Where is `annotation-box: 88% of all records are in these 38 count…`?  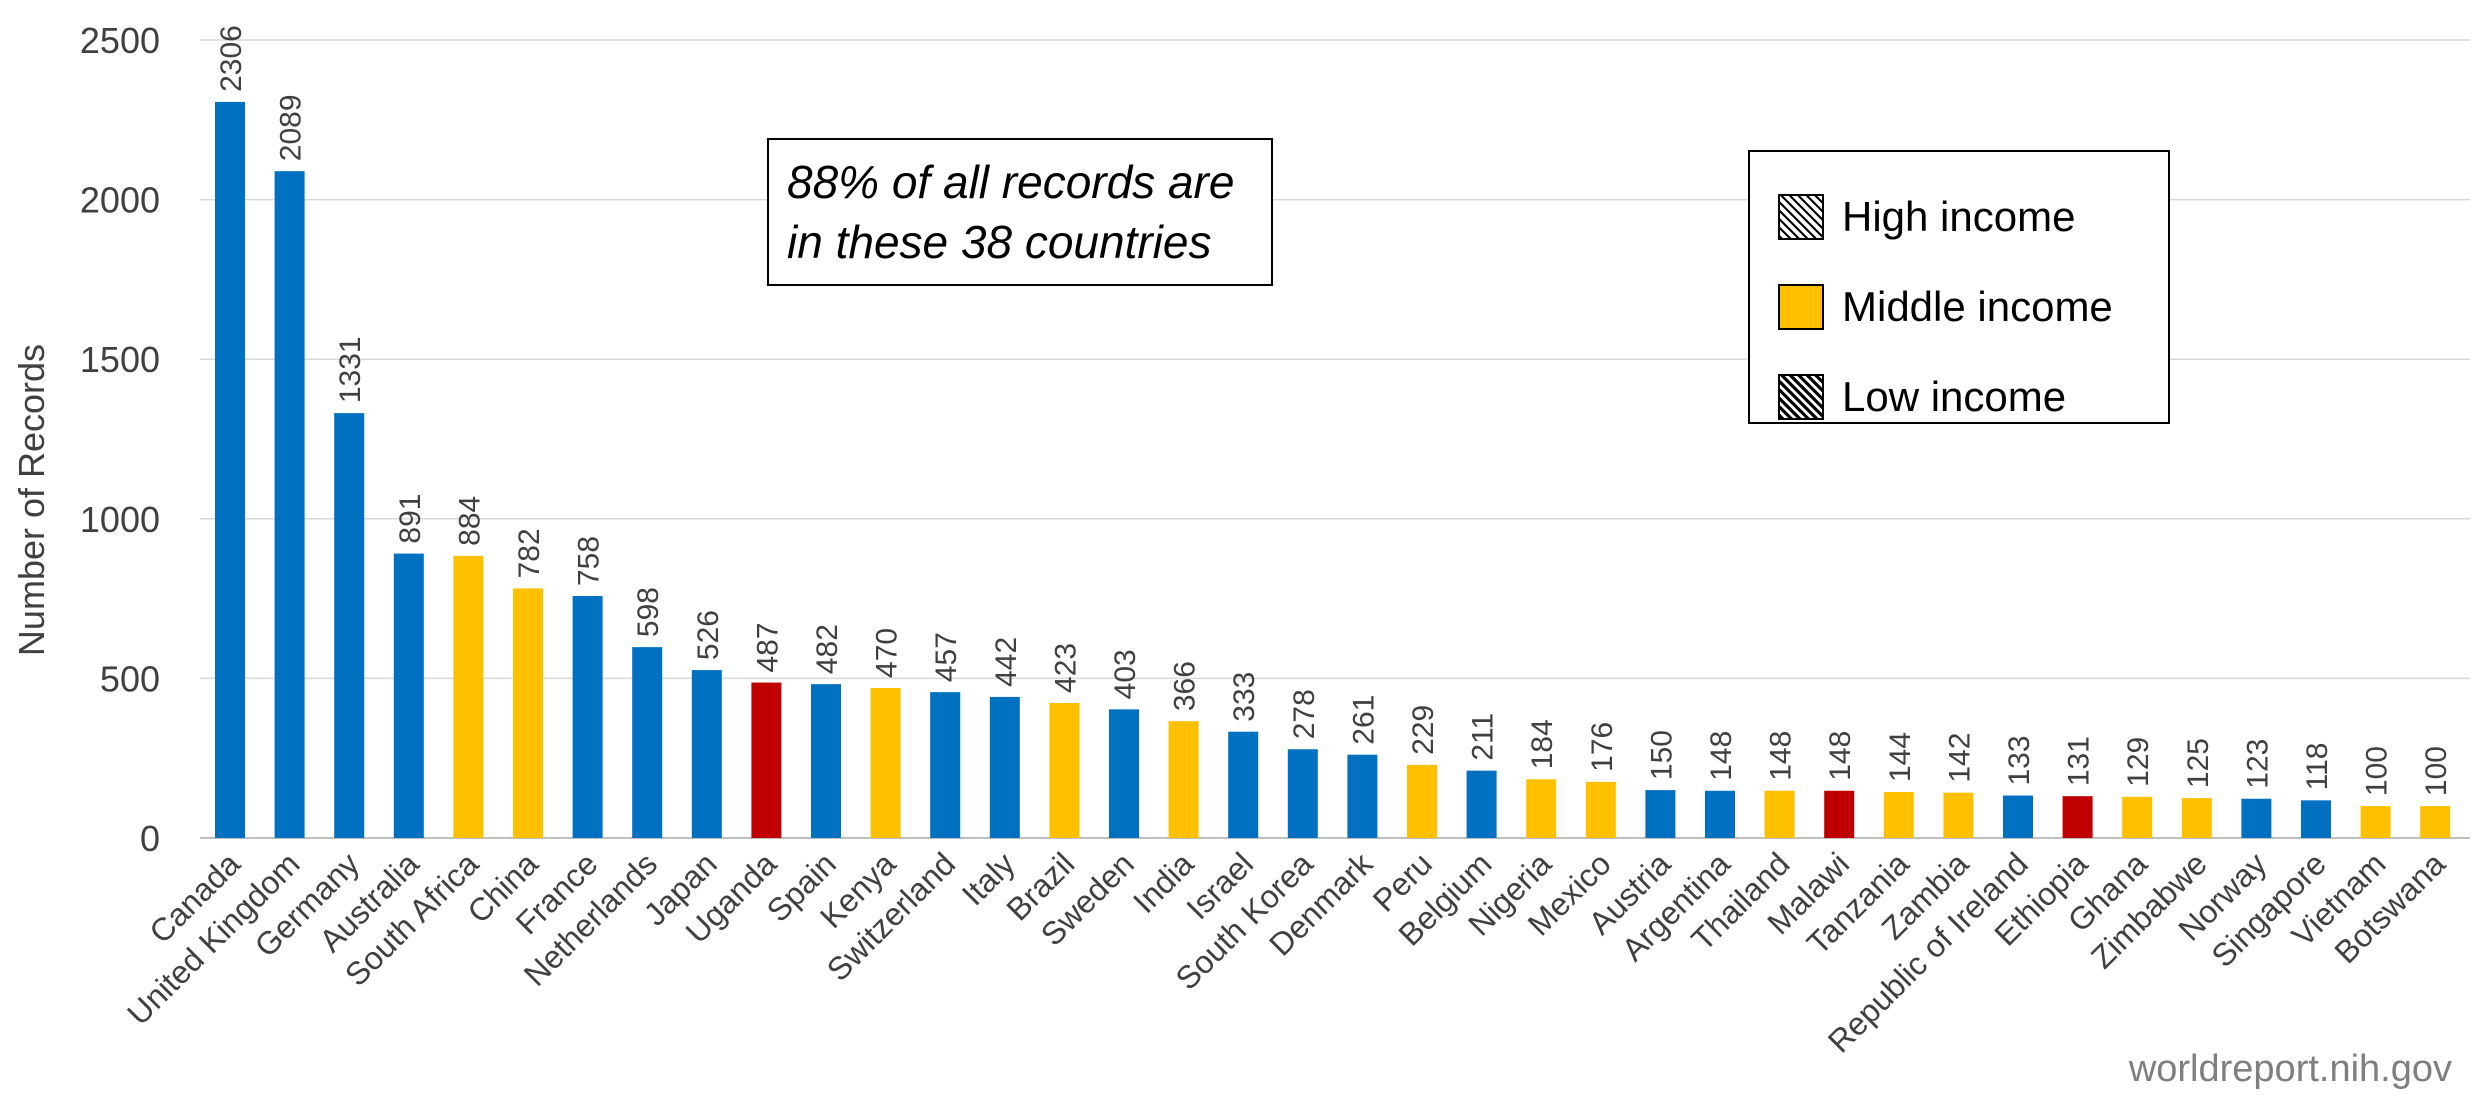 annotation-box: 88% of all records are in these 38 count… is located at coordinates (1020, 212).